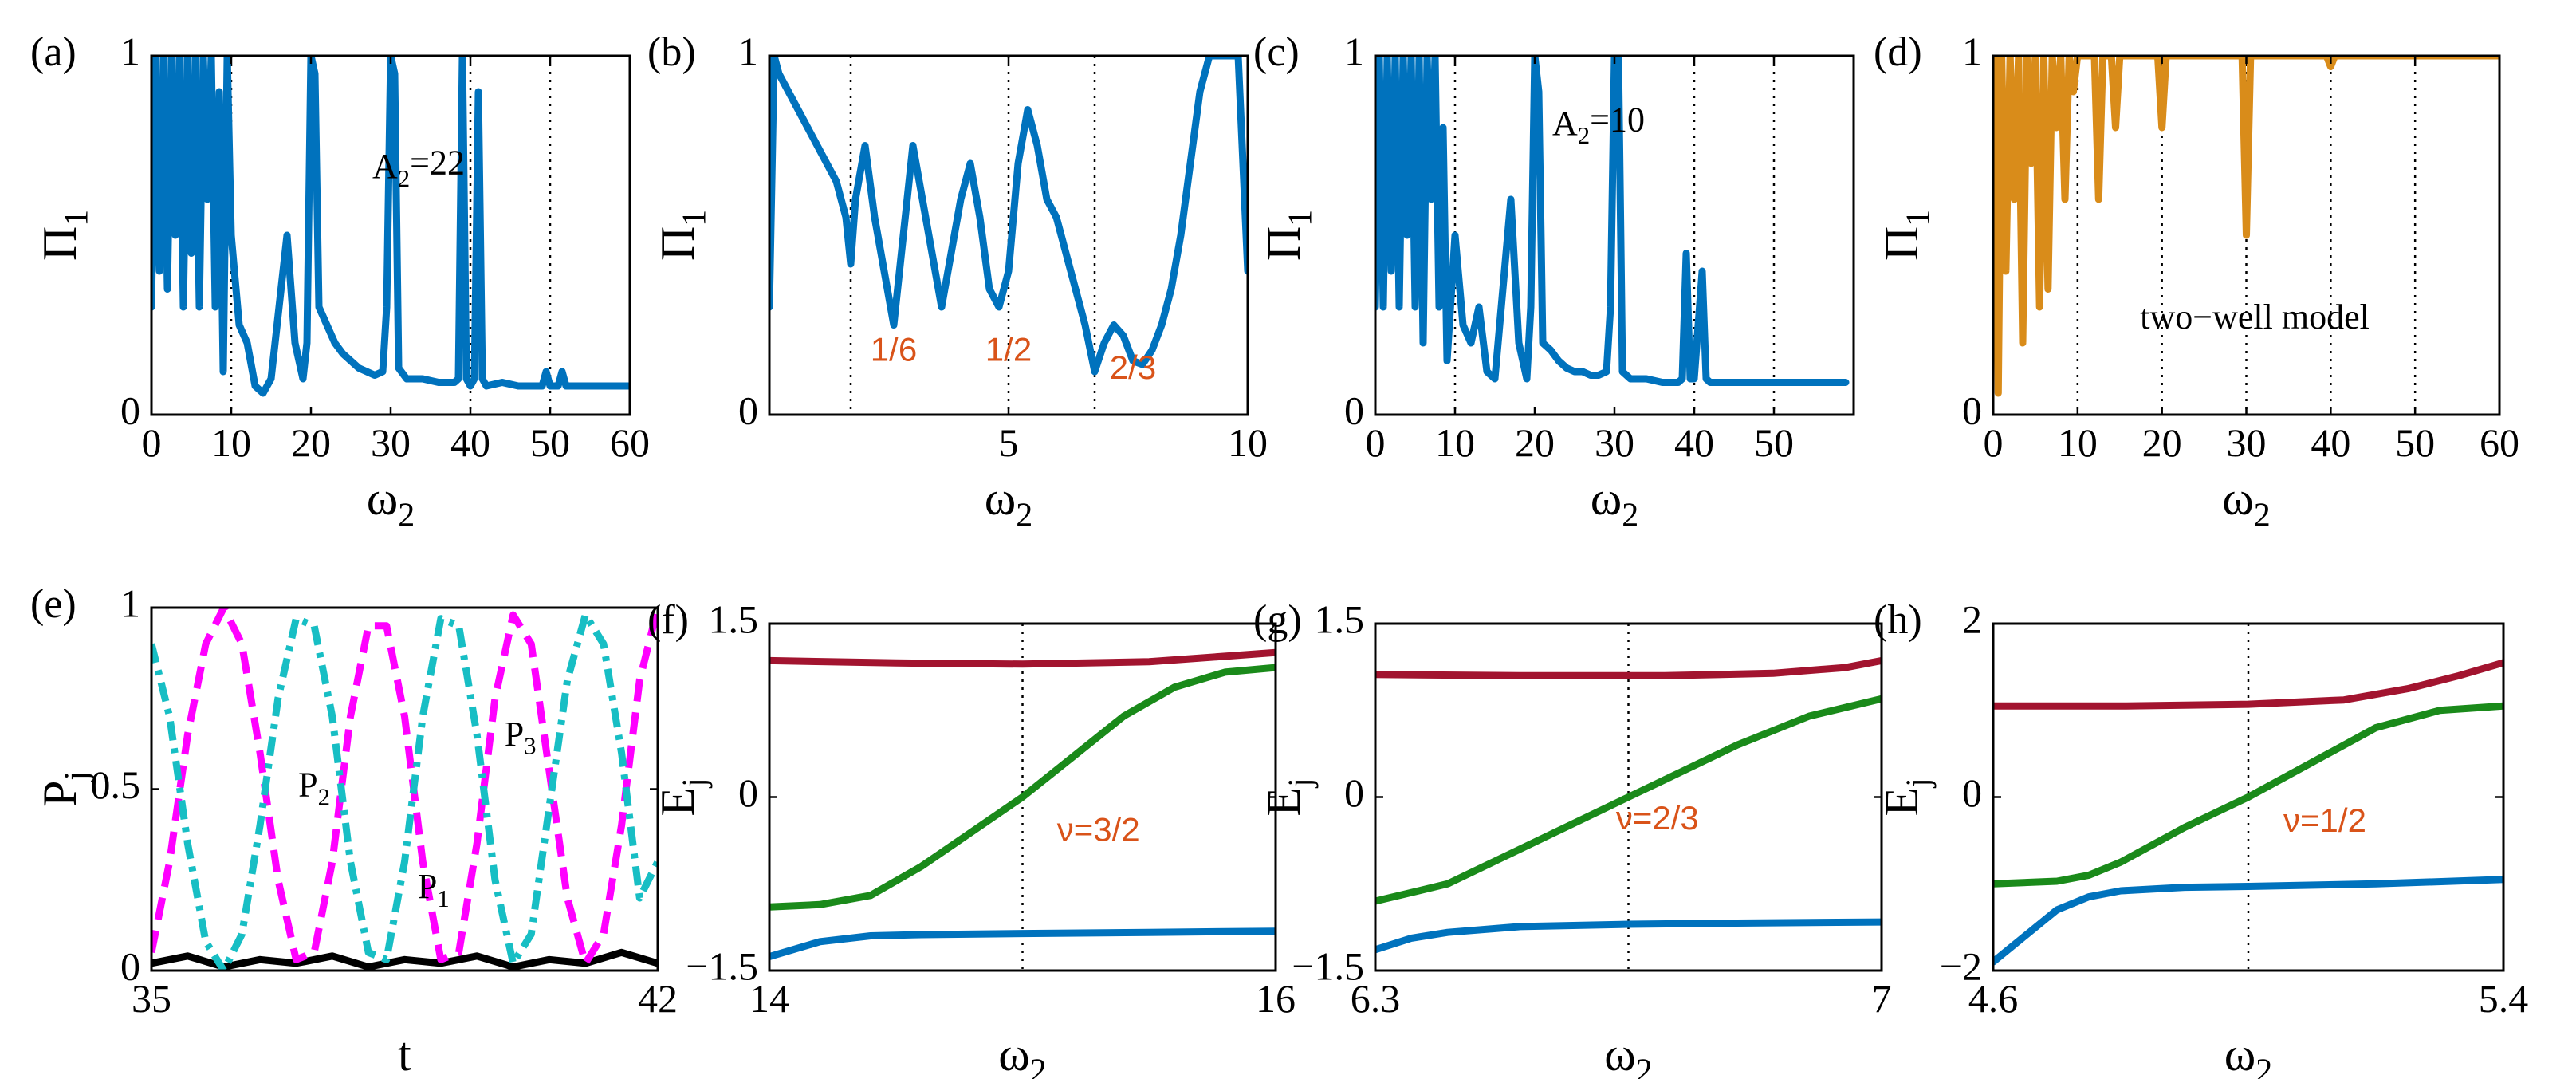 This screenshot has height=1079, width=2576. What do you see at coordinates (1993, 998) in the screenshot?
I see `x-tick-label: 4.6` at bounding box center [1993, 998].